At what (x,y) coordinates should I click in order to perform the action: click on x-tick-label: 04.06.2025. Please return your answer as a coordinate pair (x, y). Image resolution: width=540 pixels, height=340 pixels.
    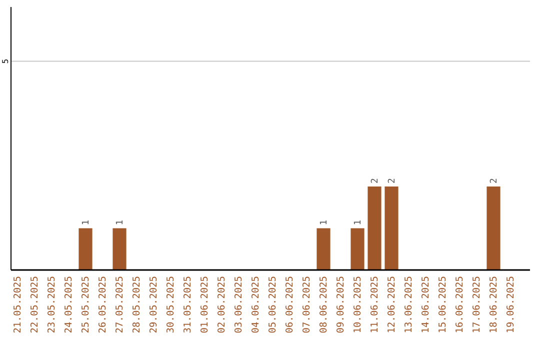
    Looking at the image, I should click on (256, 305).